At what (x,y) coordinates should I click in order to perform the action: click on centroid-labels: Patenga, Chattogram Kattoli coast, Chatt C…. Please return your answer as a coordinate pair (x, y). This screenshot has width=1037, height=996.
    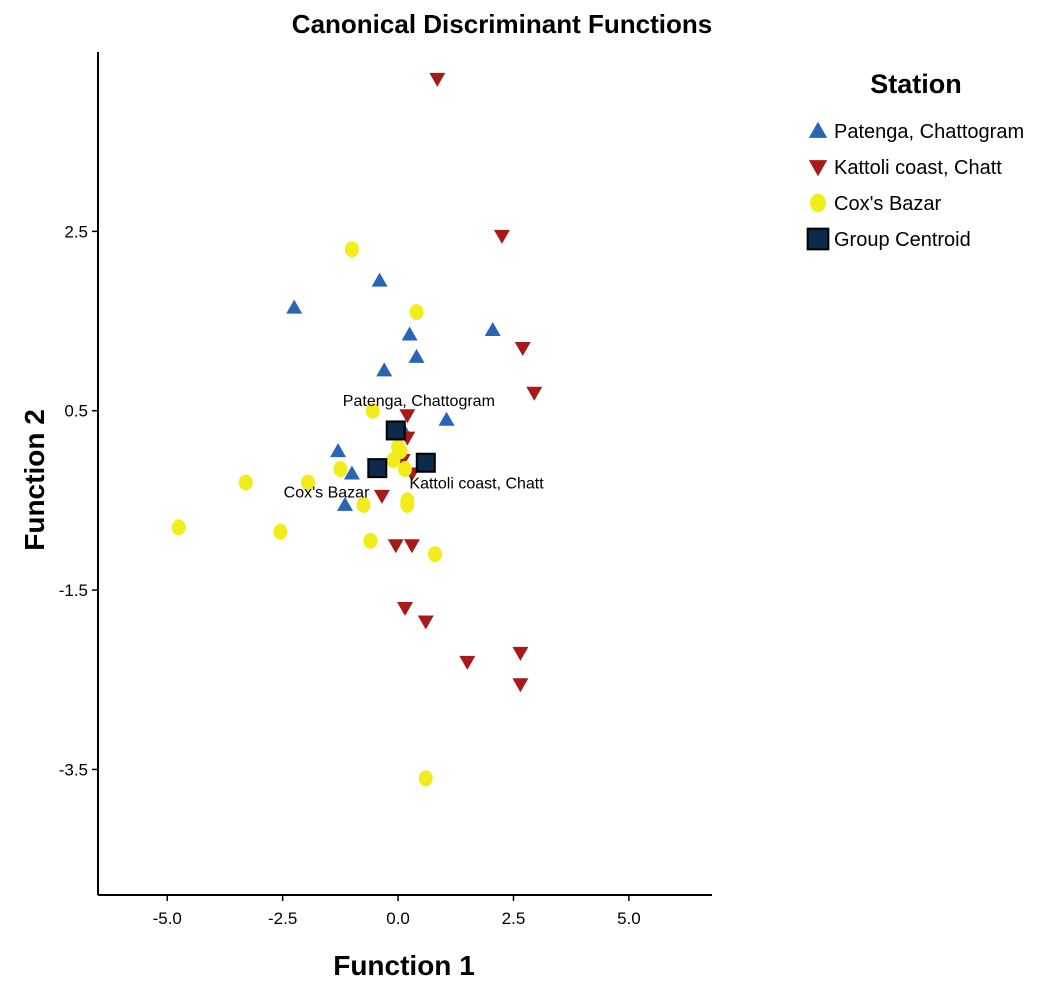
    Looking at the image, I should click on (414, 447).